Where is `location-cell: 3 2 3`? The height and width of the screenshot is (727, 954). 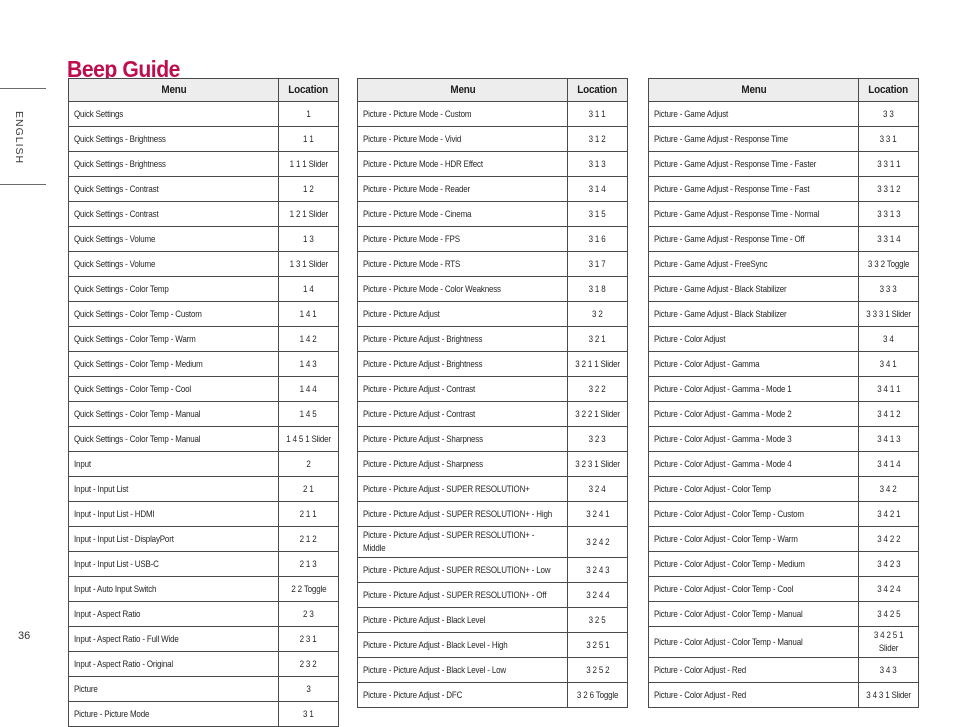 location-cell: 3 2 3 is located at coordinates (597, 439).